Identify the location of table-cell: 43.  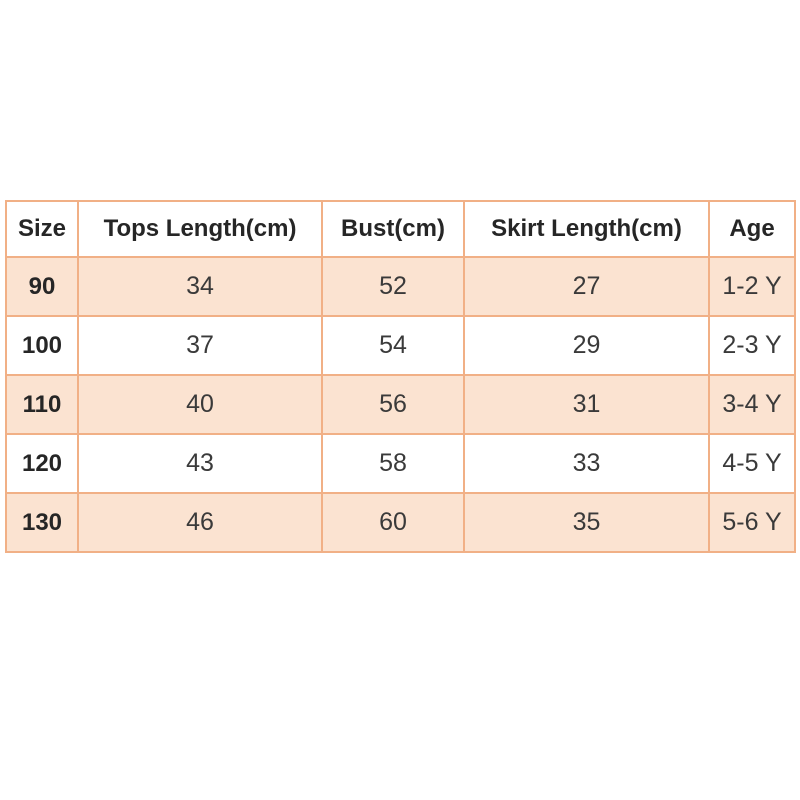
(200, 463).